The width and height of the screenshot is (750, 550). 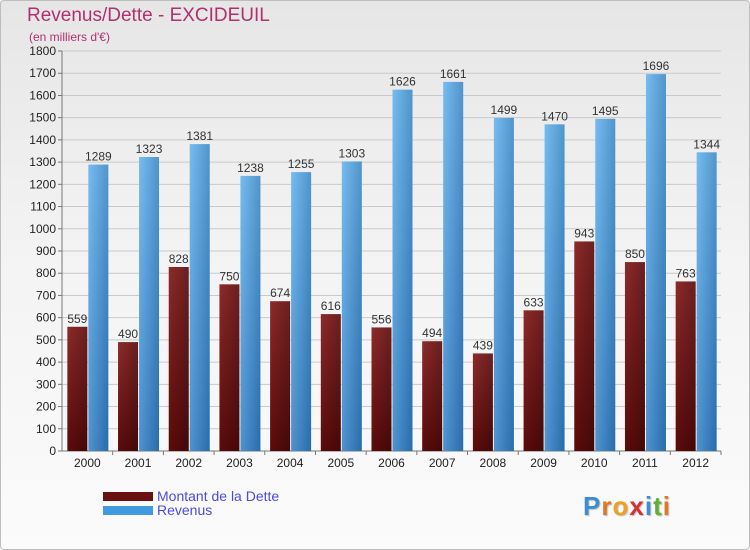 I want to click on x-tick-label: 2012, so click(x=695, y=463).